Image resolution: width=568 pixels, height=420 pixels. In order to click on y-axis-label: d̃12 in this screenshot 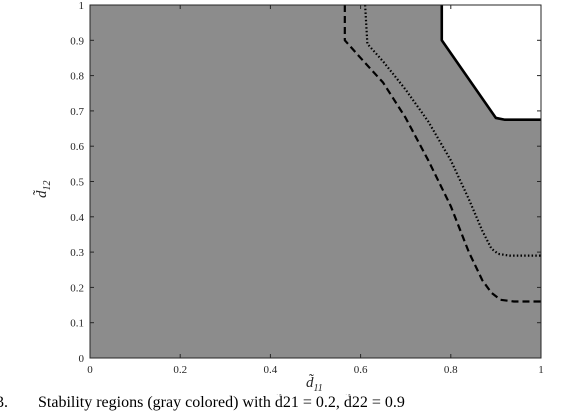, I will do `click(43, 190)`.